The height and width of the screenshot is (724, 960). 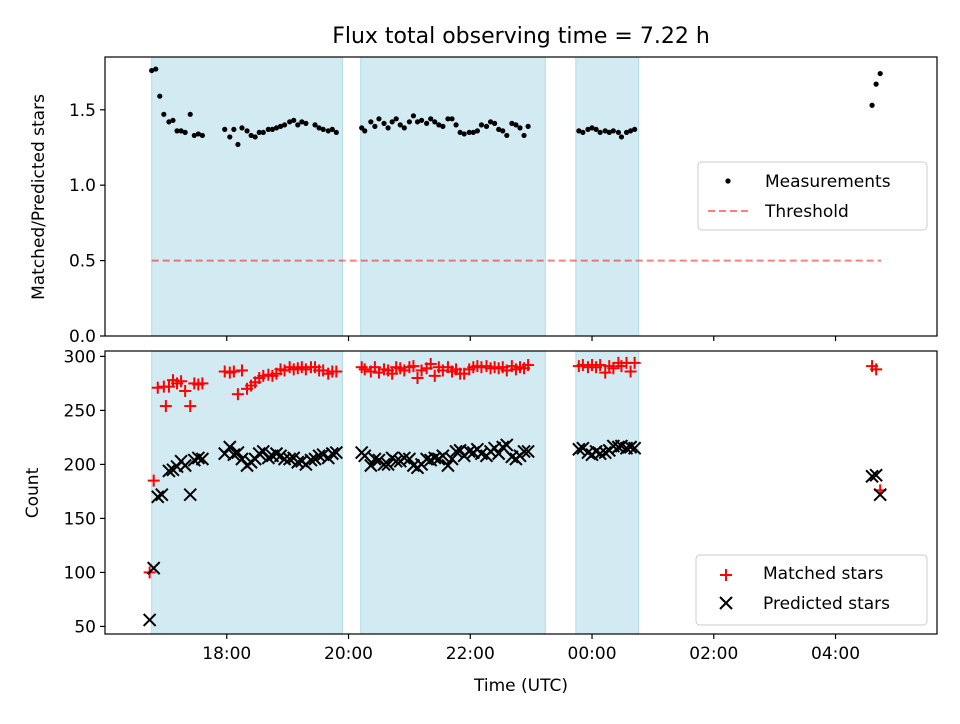 What do you see at coordinates (521, 36) in the screenshot?
I see `chart-title: Flux total observing time = 7.22 h` at bounding box center [521, 36].